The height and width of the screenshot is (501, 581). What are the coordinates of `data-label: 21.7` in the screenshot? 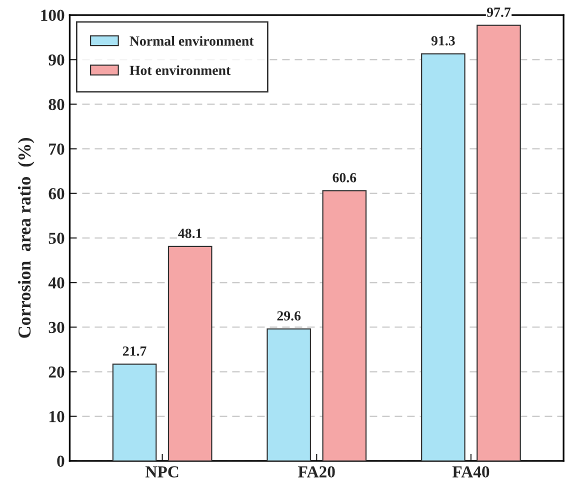 It's located at (134, 351).